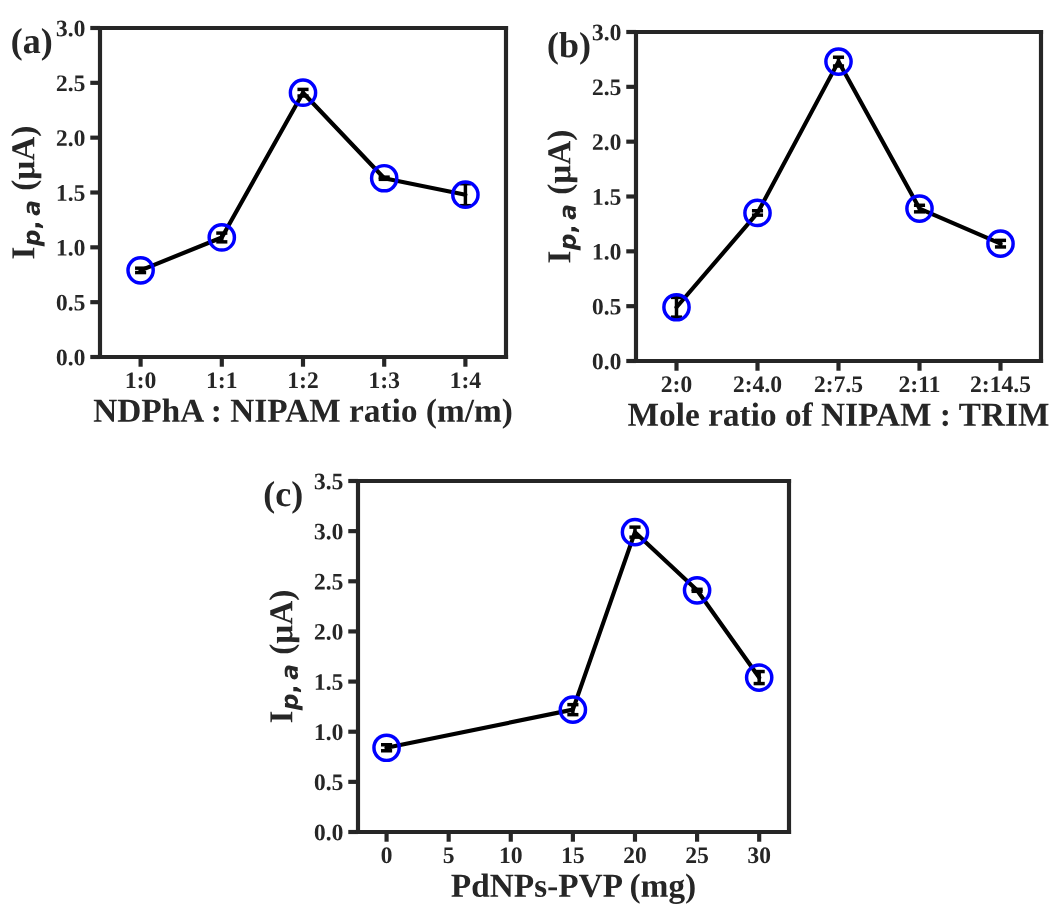 This screenshot has width=1049, height=906. I want to click on x-tick-label: 5, so click(448, 855).